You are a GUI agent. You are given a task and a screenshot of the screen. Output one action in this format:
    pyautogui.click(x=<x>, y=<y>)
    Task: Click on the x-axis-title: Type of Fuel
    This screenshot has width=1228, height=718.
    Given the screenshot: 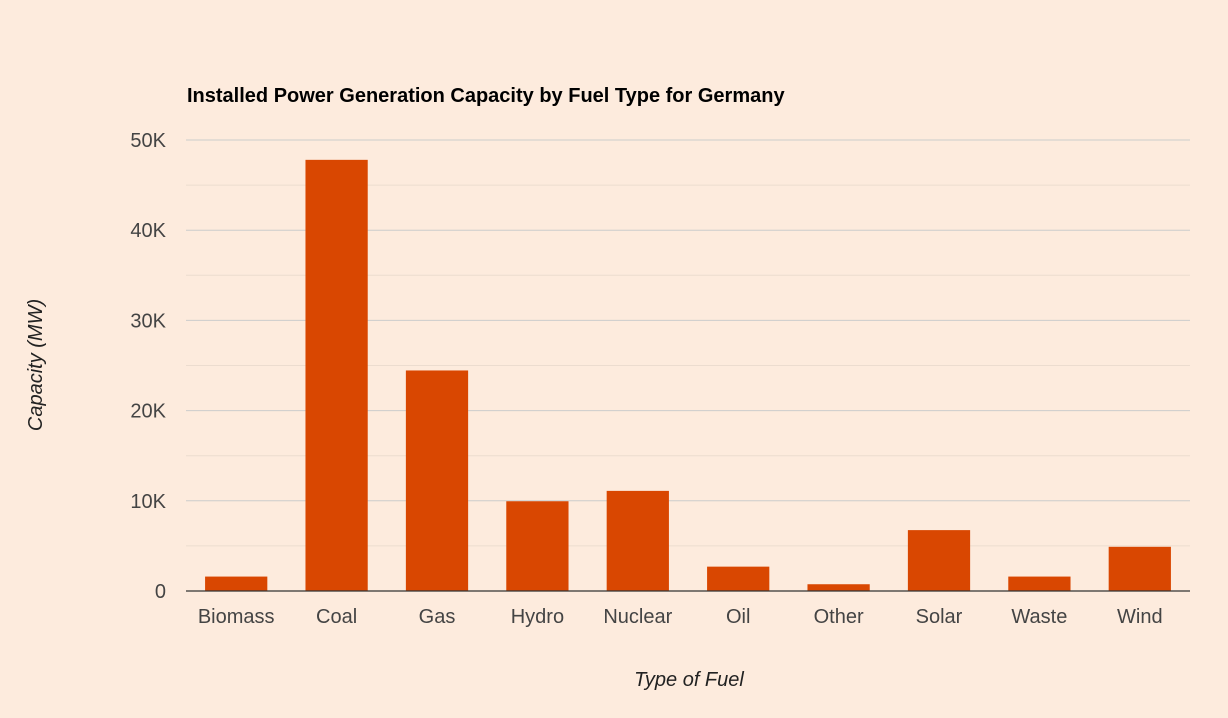 What is the action you would take?
    pyautogui.click(x=689, y=680)
    